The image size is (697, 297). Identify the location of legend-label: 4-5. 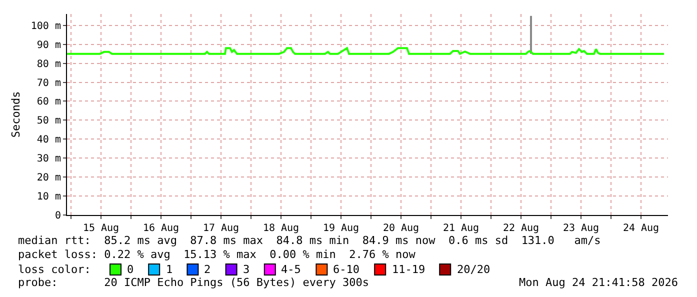
(291, 269).